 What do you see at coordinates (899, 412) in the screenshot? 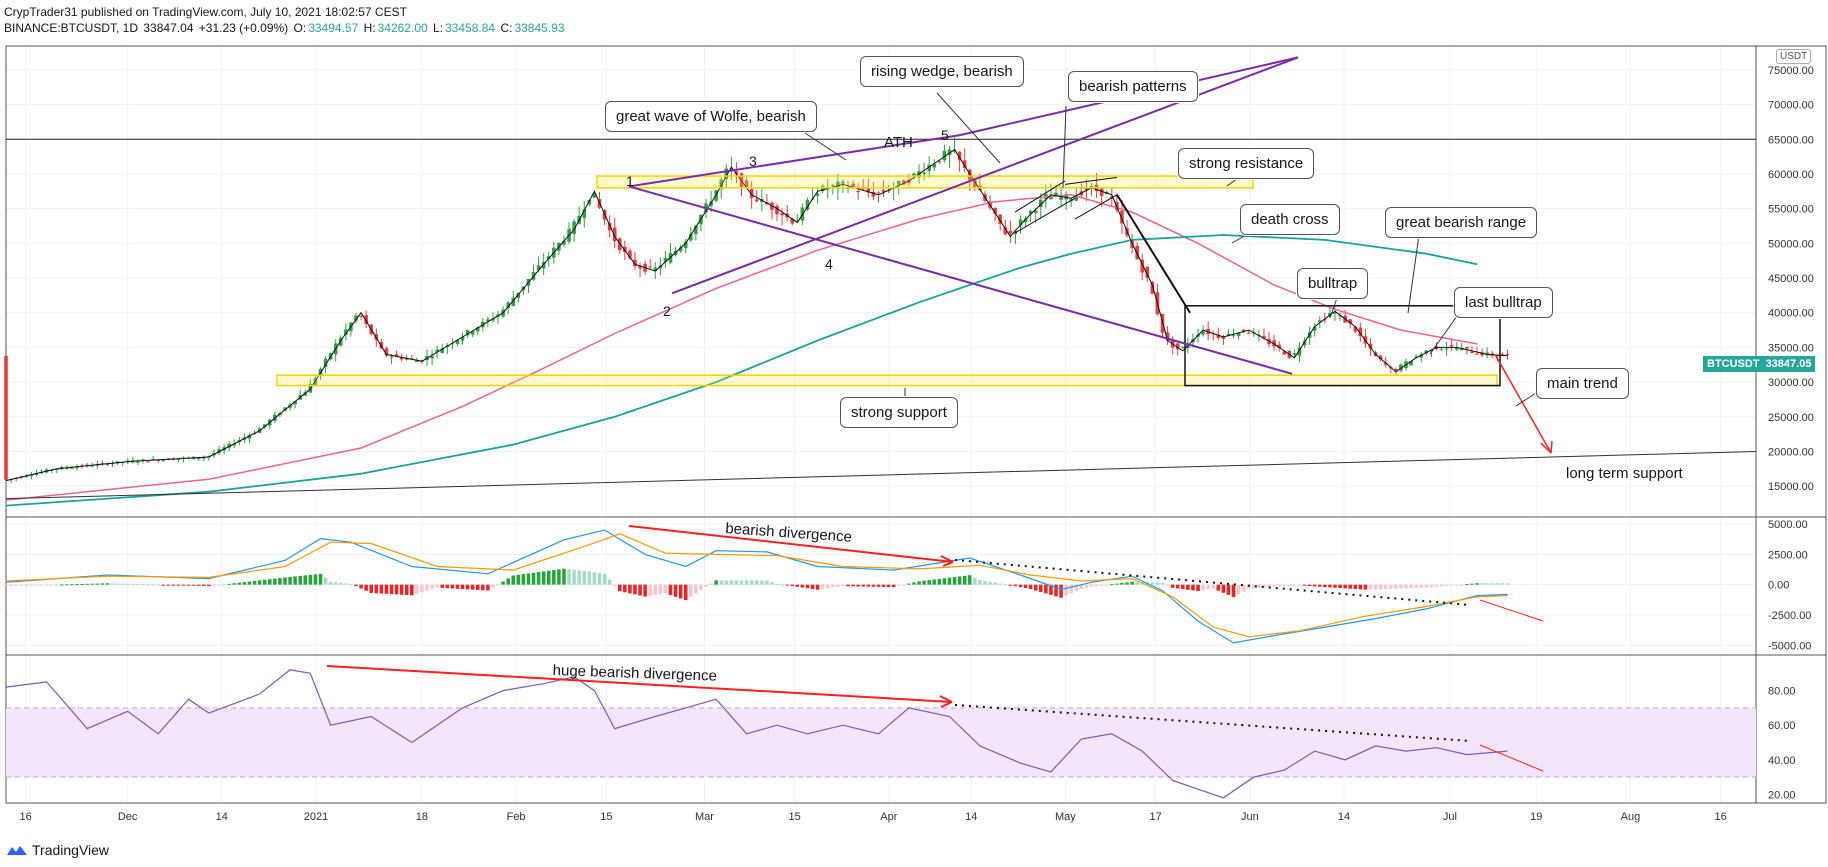
I see `callout-support: strong support` at bounding box center [899, 412].